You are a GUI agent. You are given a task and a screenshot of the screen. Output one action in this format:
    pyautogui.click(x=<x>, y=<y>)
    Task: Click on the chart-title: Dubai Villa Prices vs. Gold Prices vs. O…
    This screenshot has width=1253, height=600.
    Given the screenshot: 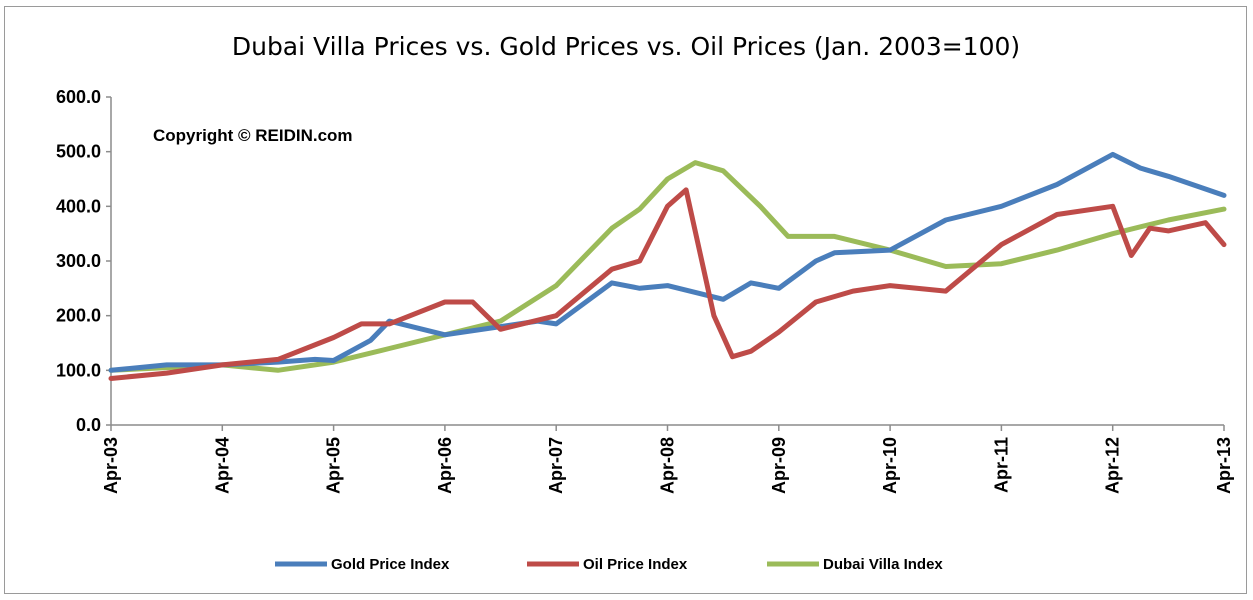 What is the action you would take?
    pyautogui.click(x=626, y=46)
    